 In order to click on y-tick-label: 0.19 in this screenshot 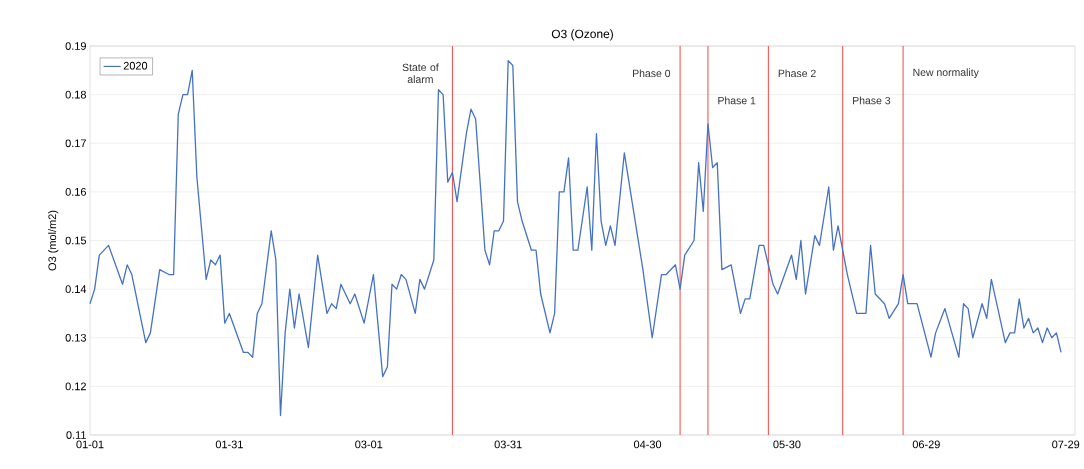, I will do `click(75, 46)`.